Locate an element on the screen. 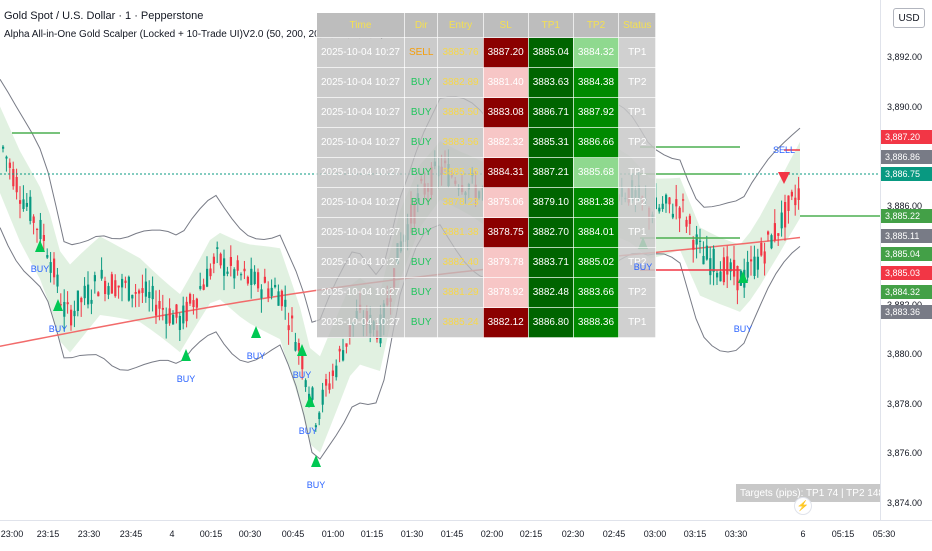 The image size is (932, 551). cell-entry: 3881.38 is located at coordinates (460, 232).